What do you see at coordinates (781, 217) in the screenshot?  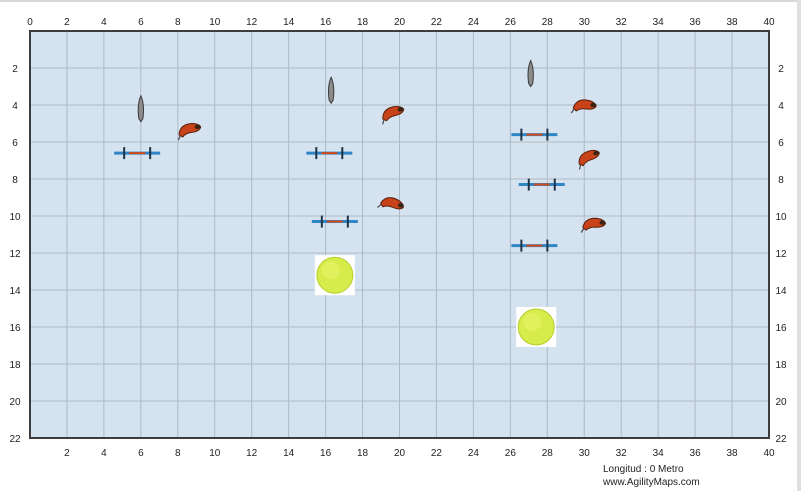 I see `y-axis-right-label: 10` at bounding box center [781, 217].